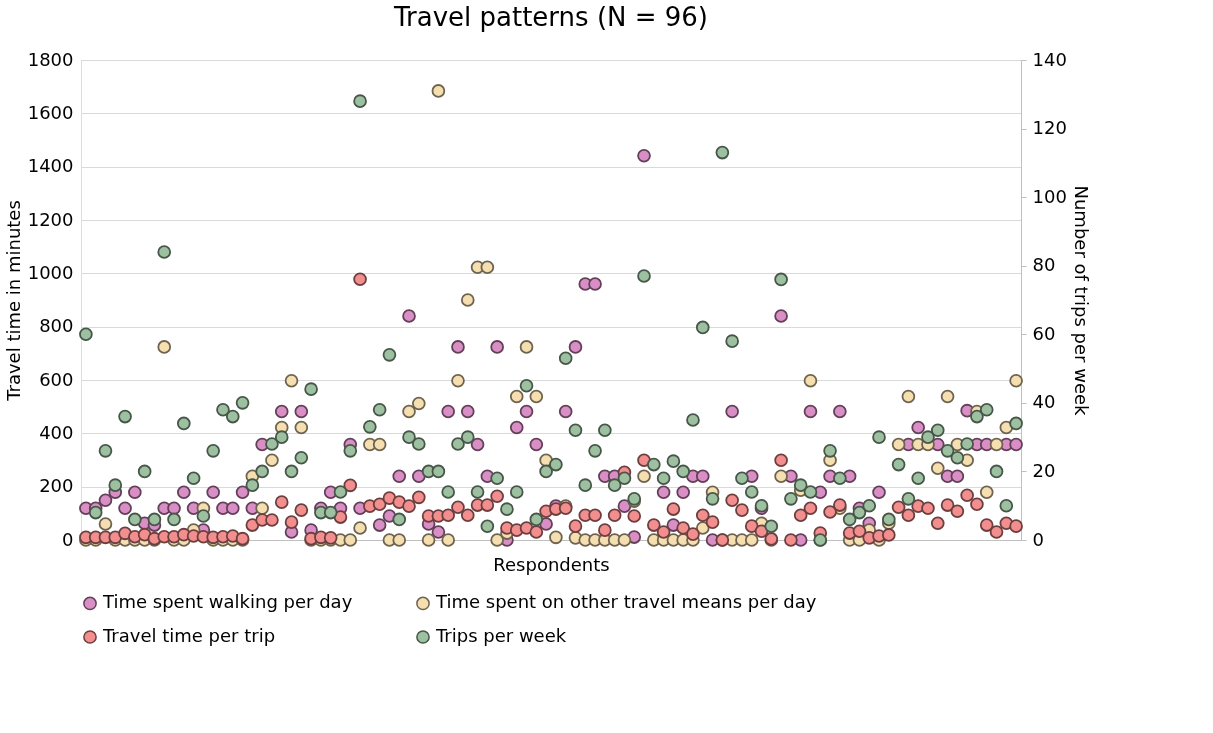  Describe the element at coordinates (56, 326) in the screenshot. I see `y-tick-label: 800` at that location.